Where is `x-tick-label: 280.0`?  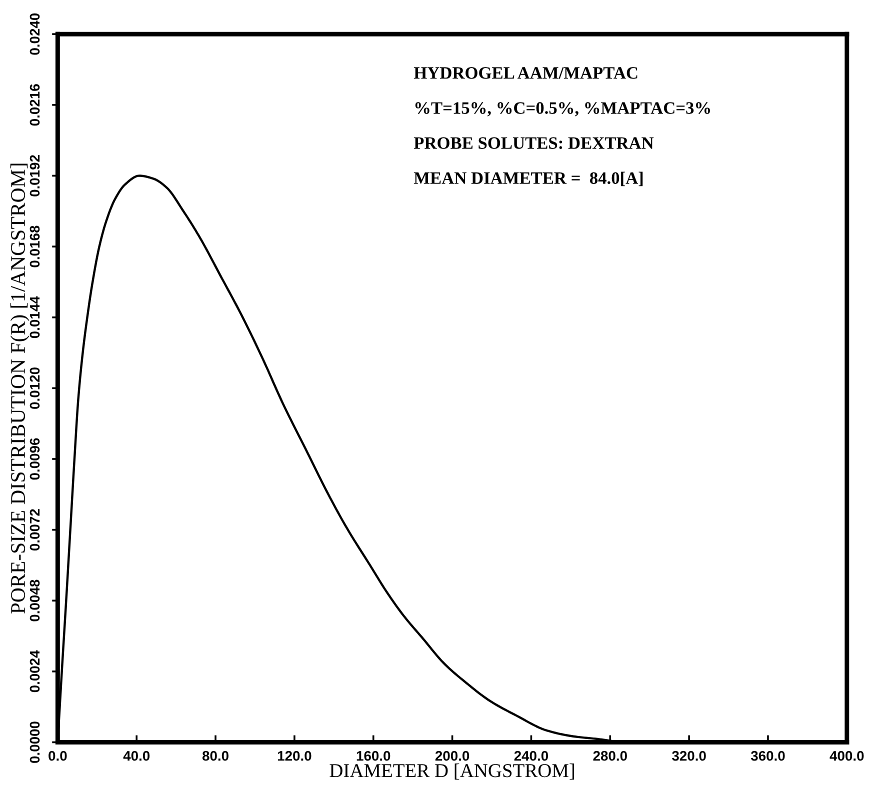 x-tick-label: 280.0 is located at coordinates (610, 755).